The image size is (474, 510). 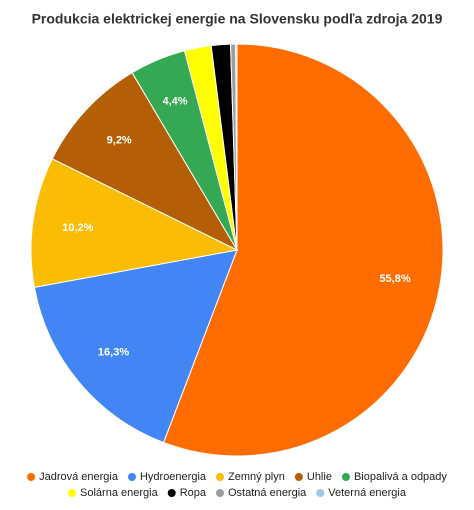 I want to click on legend-label: Zemný plyn, so click(x=256, y=477).